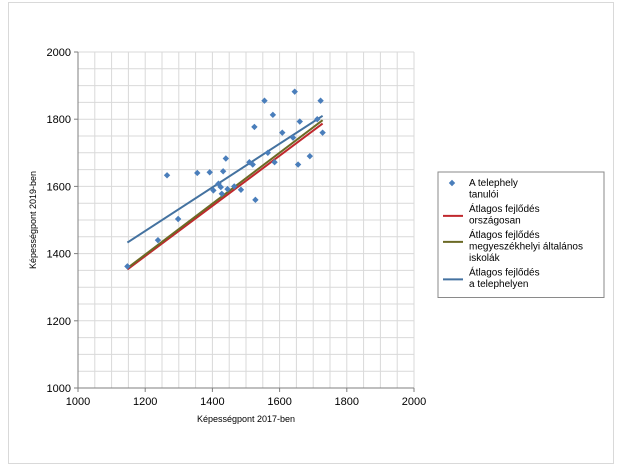 The width and height of the screenshot is (622, 468). What do you see at coordinates (452, 183) in the screenshot?
I see `legend-marker-diamond` at bounding box center [452, 183].